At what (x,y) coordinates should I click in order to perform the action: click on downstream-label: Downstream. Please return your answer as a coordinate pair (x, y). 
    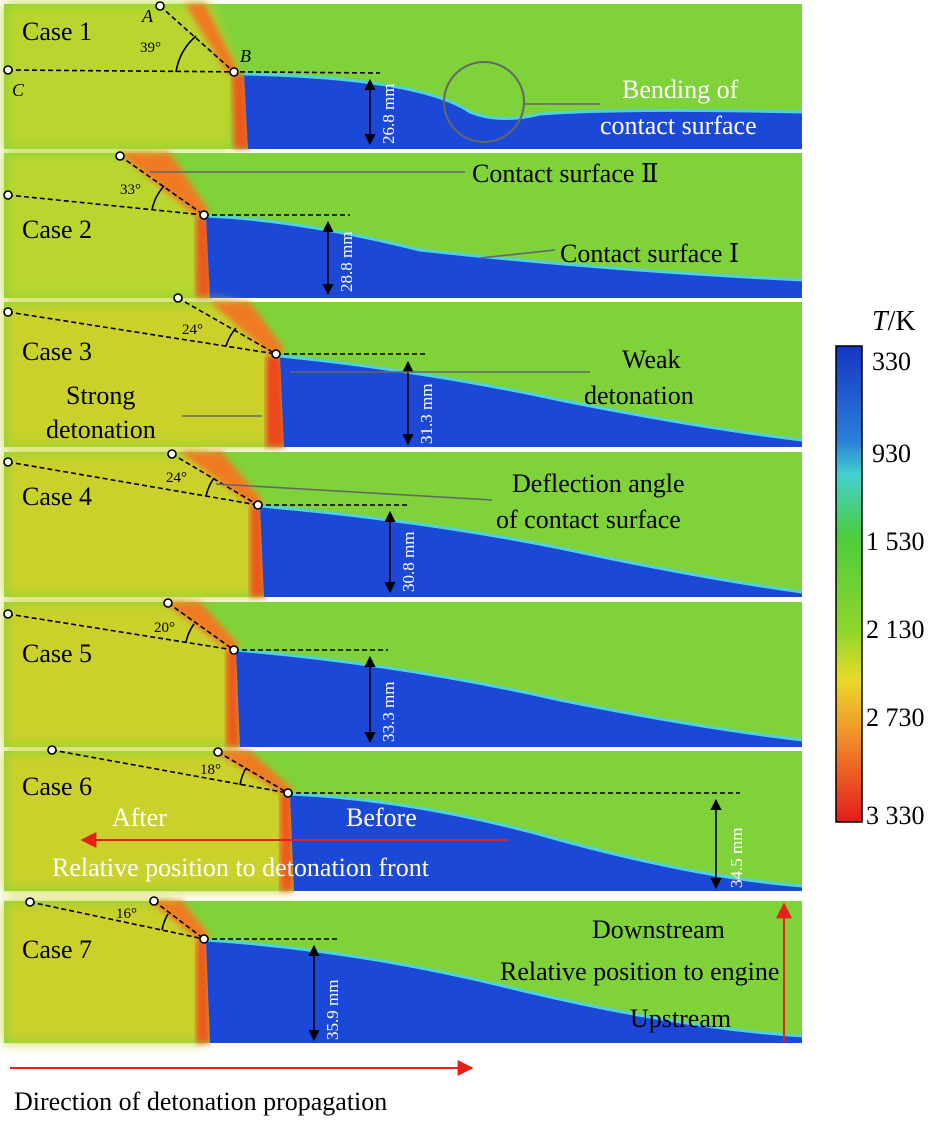
    Looking at the image, I should click on (658, 929).